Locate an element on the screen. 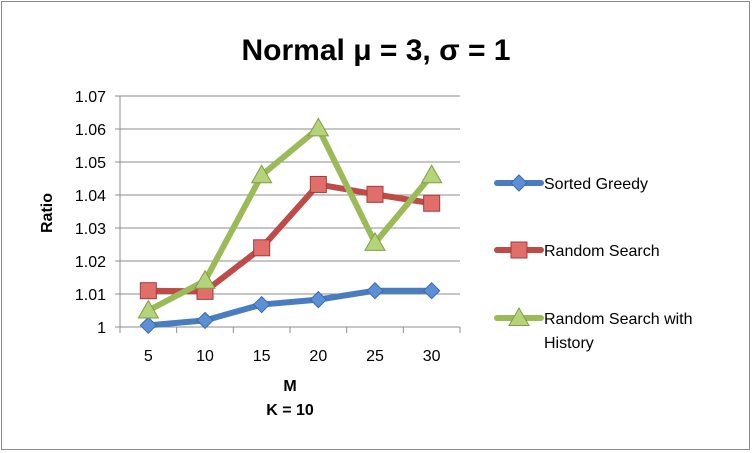  data-point: 25: 1.011 is located at coordinates (375, 290).